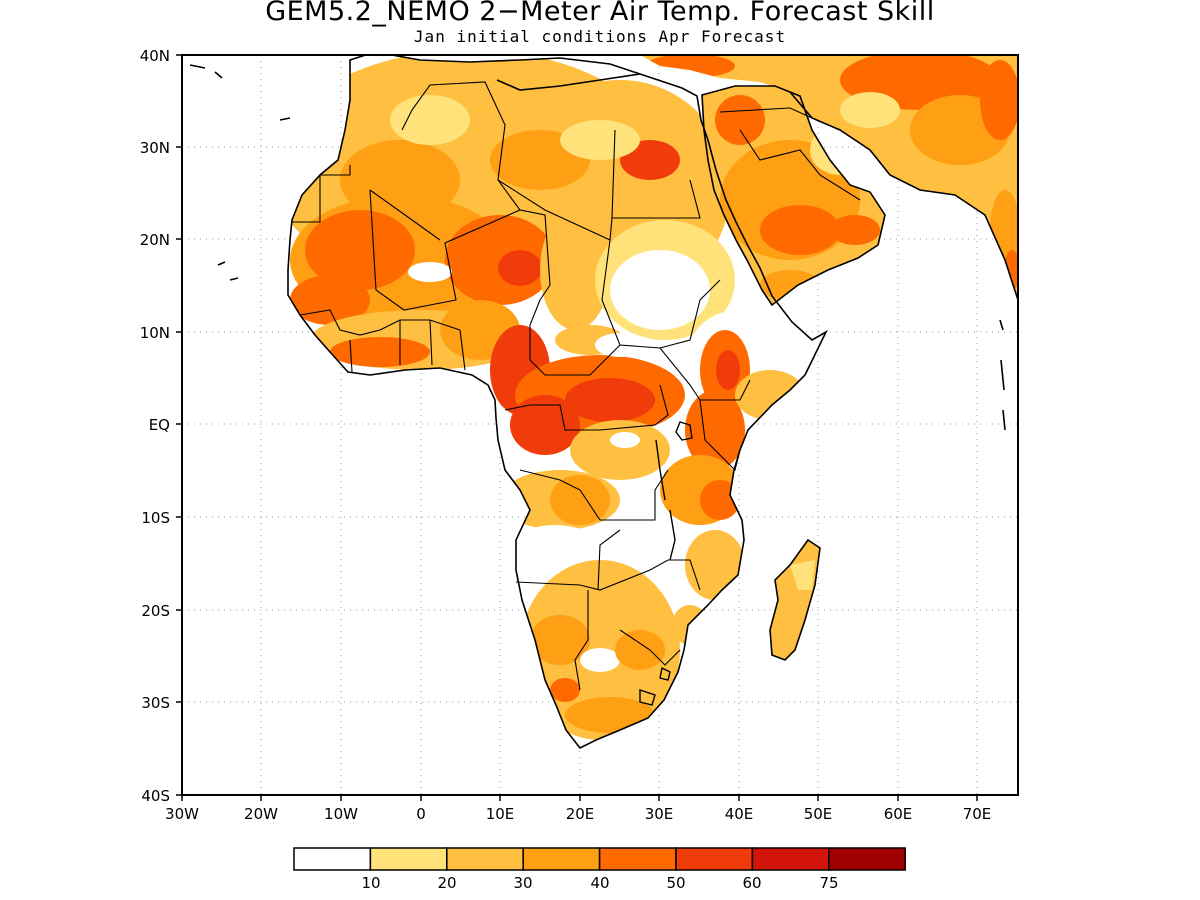 The image size is (1200, 900). Describe the element at coordinates (155, 518) in the screenshot. I see `lat-label: 10S` at that location.